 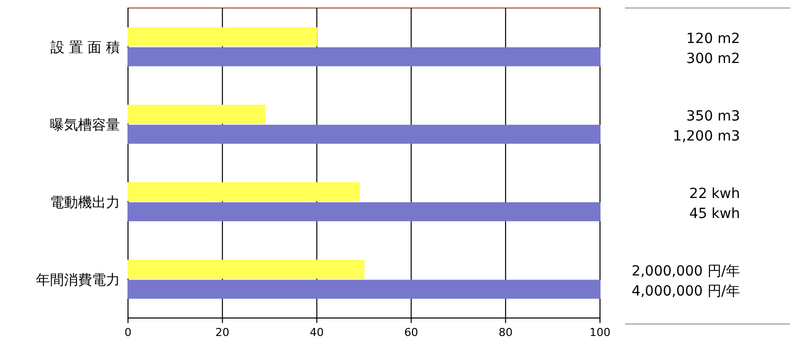 I want to click on y-tick-label: 電動機出力, so click(x=85, y=202).